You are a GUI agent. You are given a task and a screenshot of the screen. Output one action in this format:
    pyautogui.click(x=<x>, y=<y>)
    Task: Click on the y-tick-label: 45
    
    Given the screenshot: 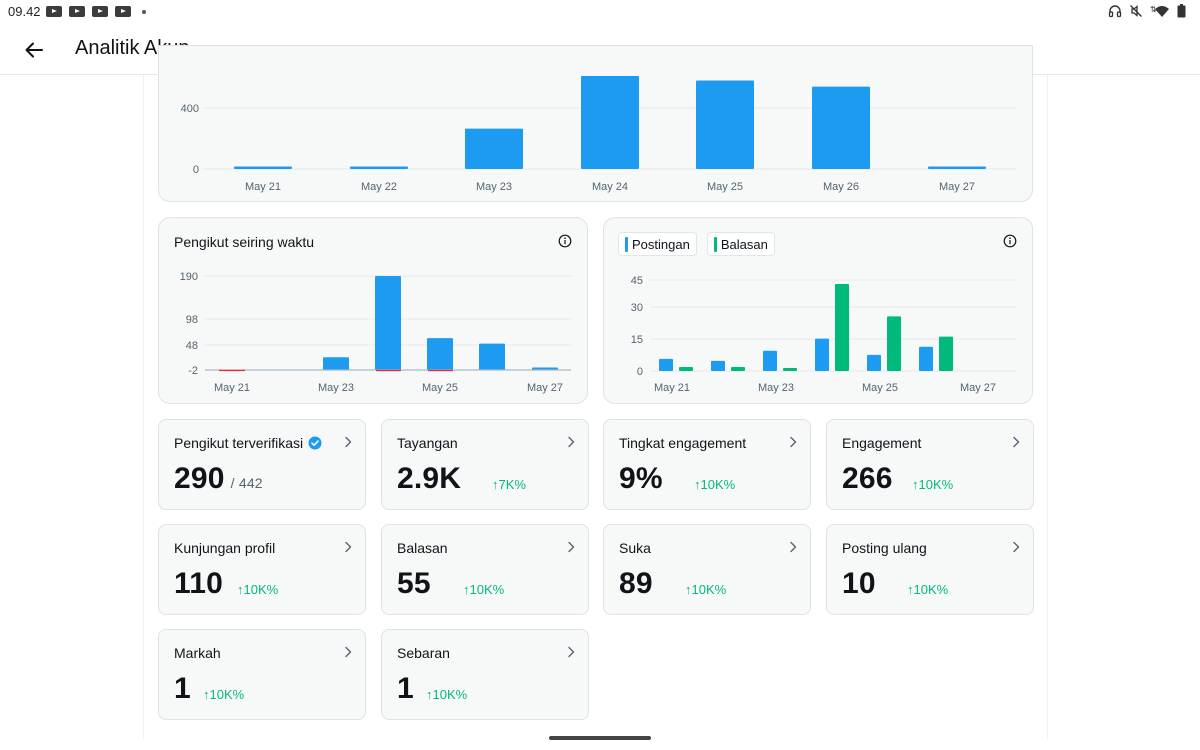 What is the action you would take?
    pyautogui.click(x=637, y=281)
    